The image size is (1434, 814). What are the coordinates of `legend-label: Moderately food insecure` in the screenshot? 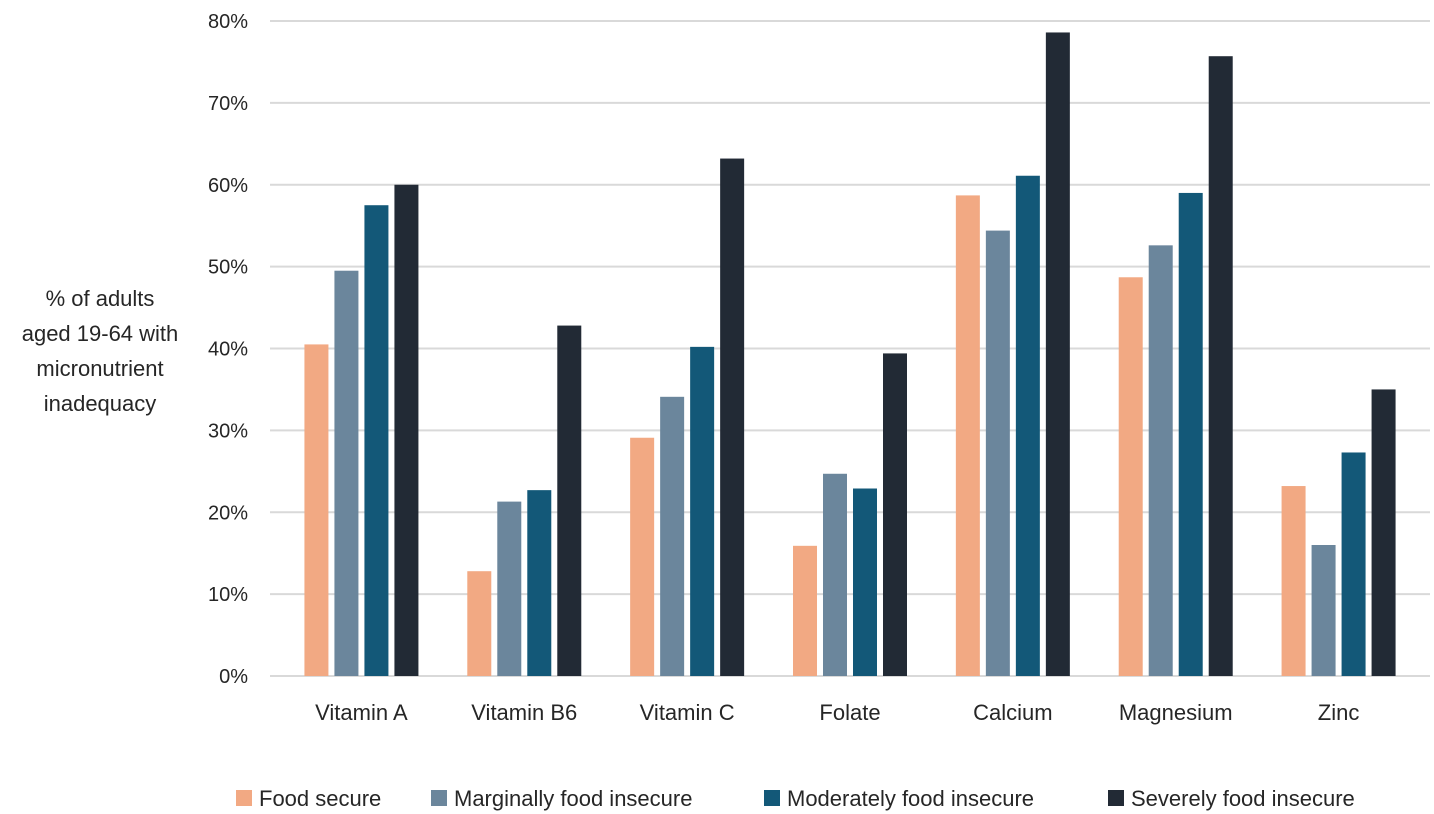 It's located at (910, 798).